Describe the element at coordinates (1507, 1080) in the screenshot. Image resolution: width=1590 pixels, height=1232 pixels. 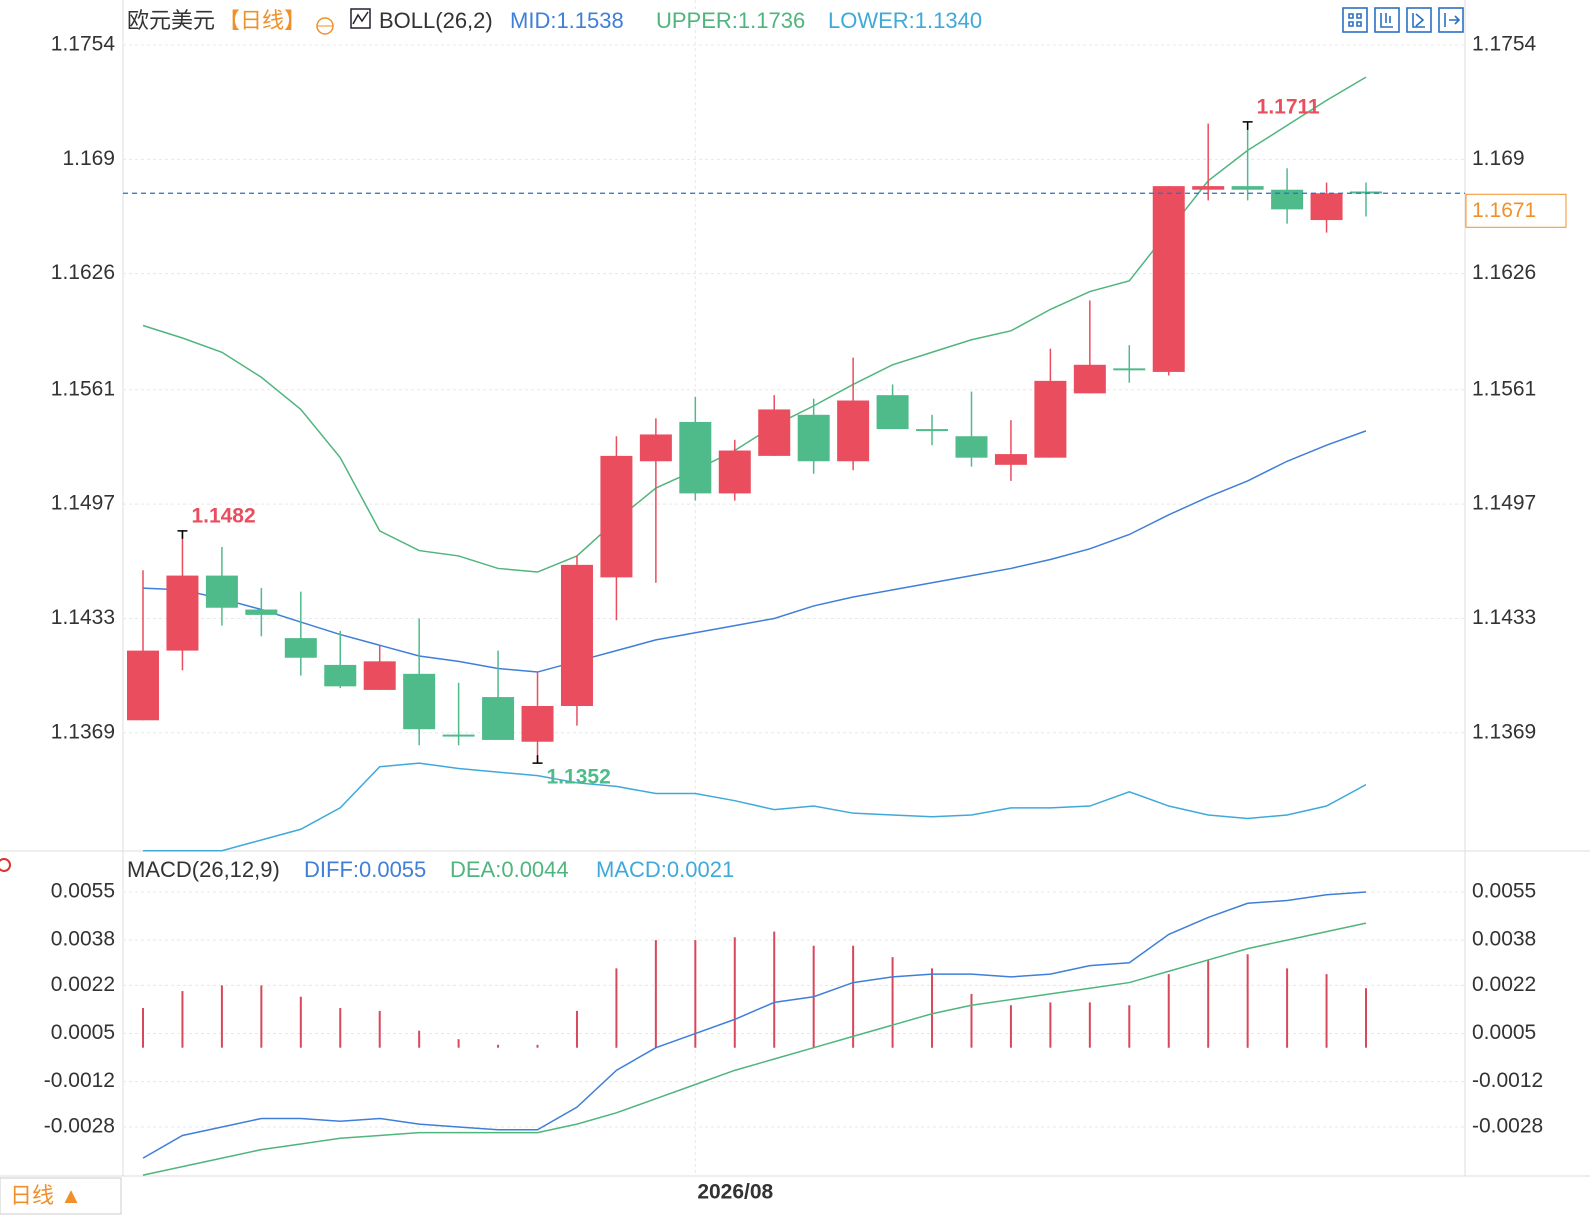
I see `y2-tick-label: -0.0012` at that location.